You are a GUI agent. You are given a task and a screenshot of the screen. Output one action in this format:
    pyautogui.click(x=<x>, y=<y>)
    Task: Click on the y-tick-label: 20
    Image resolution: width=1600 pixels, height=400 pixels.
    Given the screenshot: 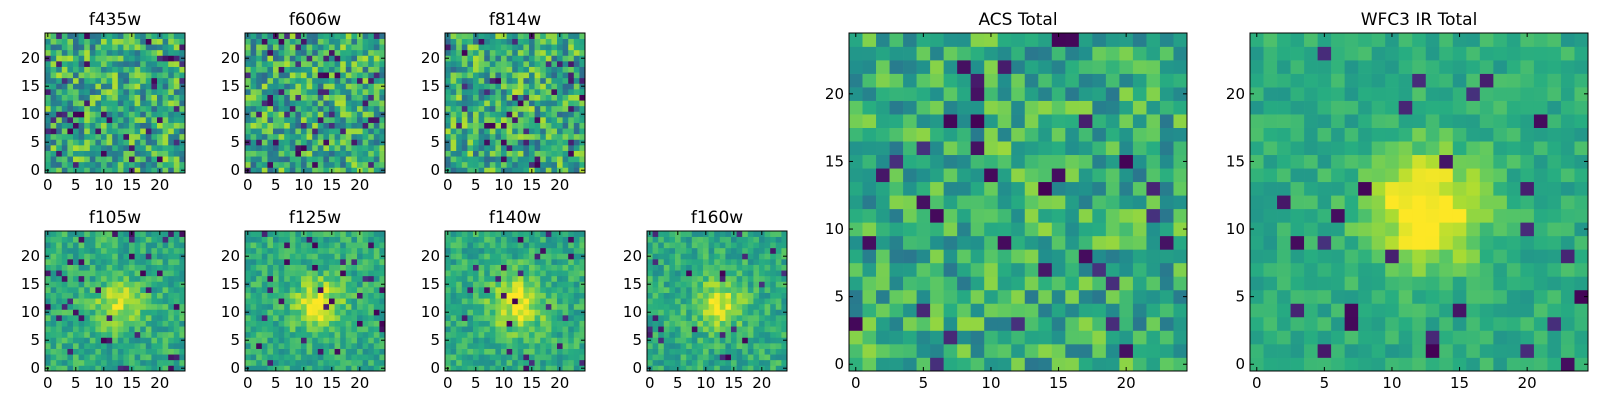 What is the action you would take?
    pyautogui.click(x=30, y=256)
    